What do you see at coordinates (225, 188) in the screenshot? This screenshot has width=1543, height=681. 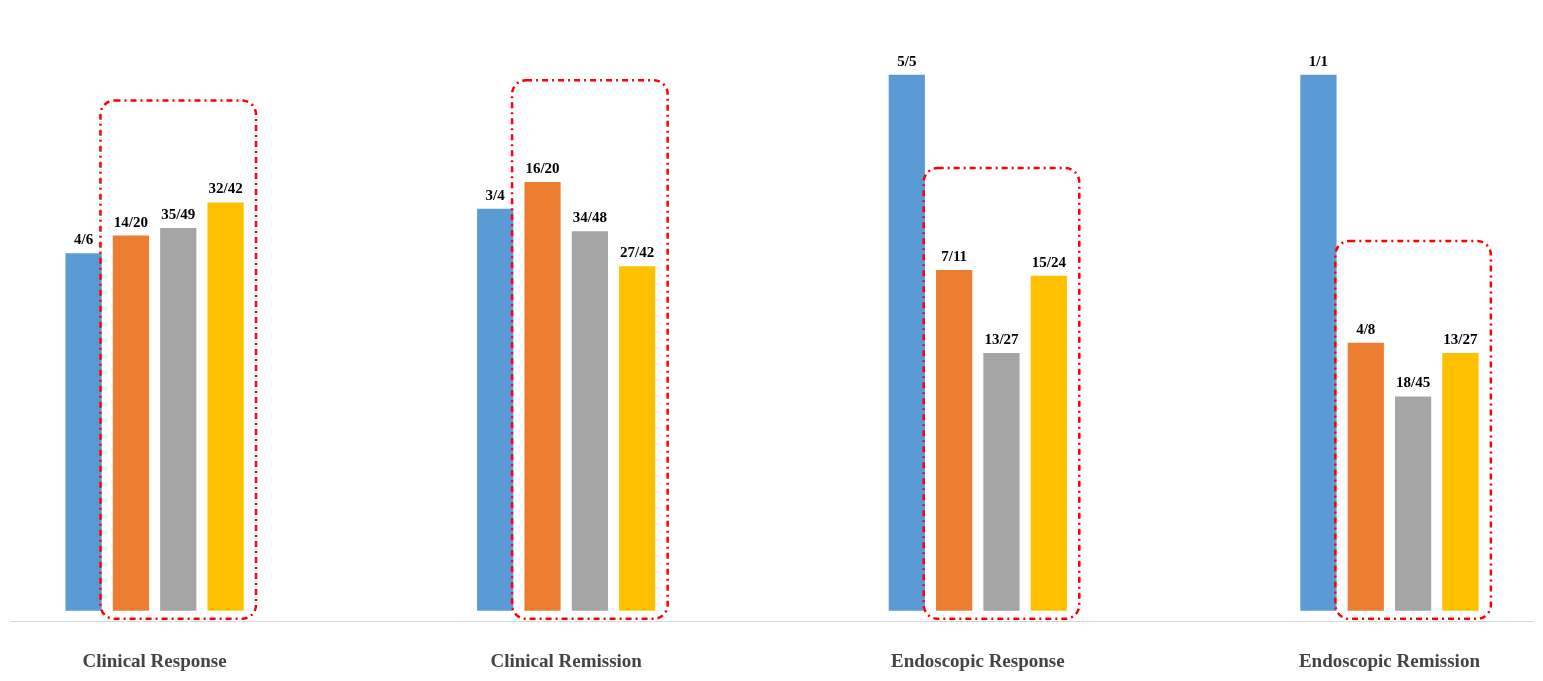 I see `data-label: 32/42` at bounding box center [225, 188].